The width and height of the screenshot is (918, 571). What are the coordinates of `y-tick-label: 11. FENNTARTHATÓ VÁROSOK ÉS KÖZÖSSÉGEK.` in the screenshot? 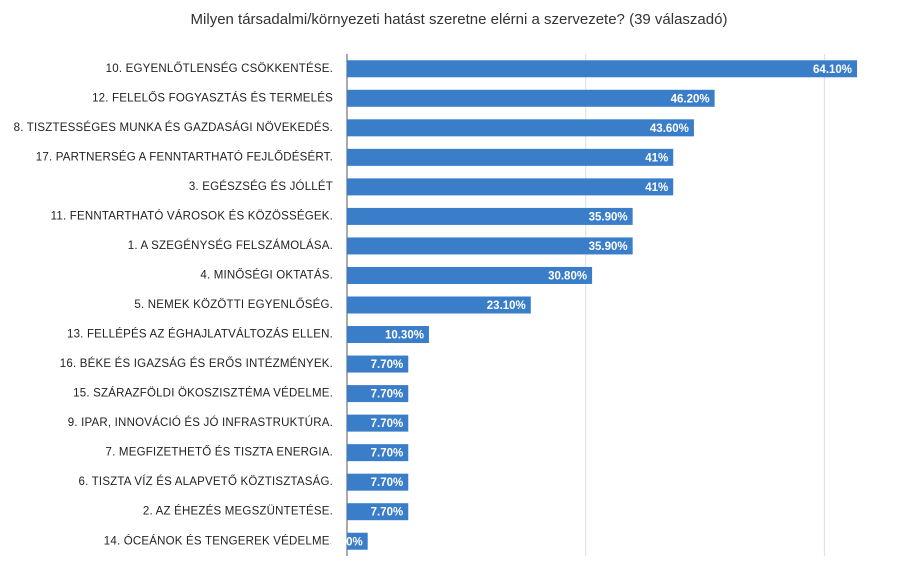 It's located at (192, 215).